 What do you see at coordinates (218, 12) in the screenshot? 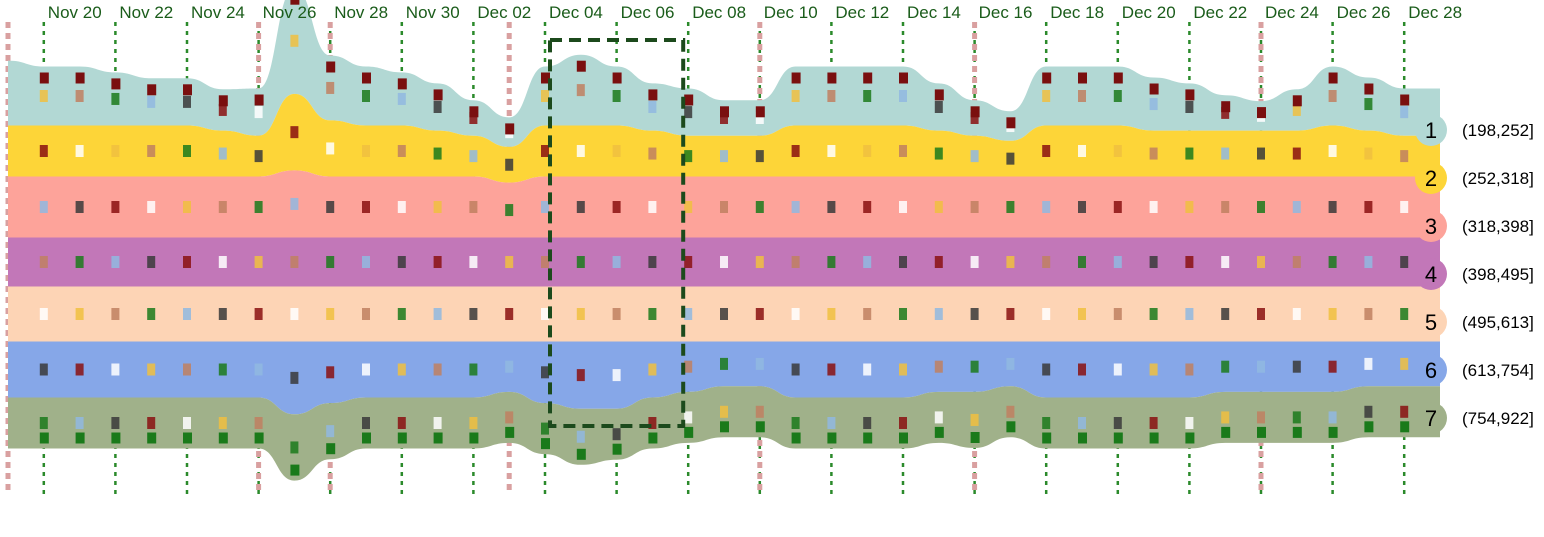
I see `x-tick-label: Nov 24` at bounding box center [218, 12].